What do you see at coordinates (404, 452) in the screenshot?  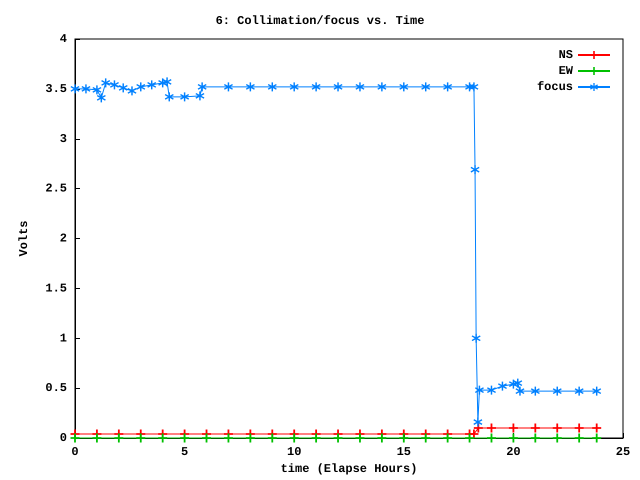 I see `x-tick-label: 15` at bounding box center [404, 452].